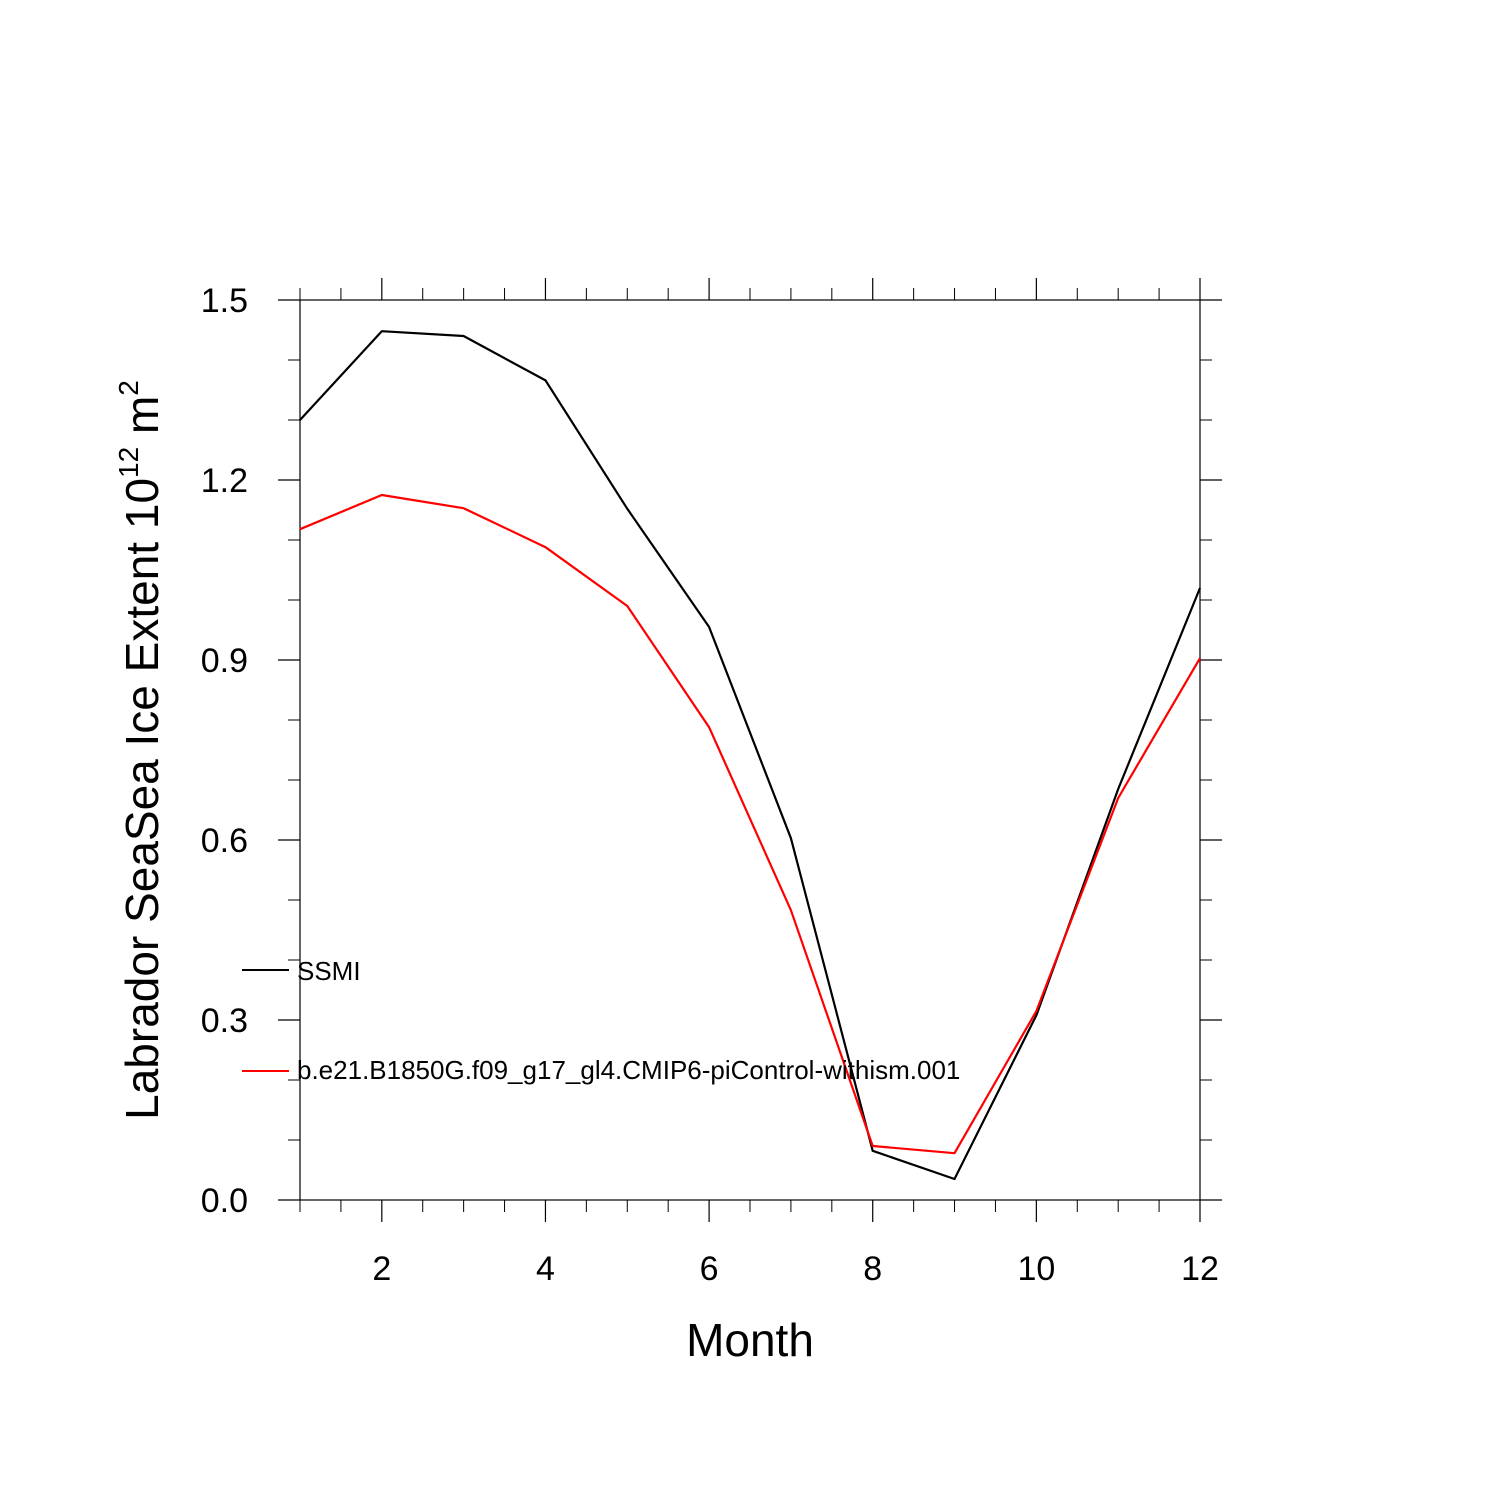  Describe the element at coordinates (224, 1201) in the screenshot. I see `y-tick-label-0: 0.0` at that location.